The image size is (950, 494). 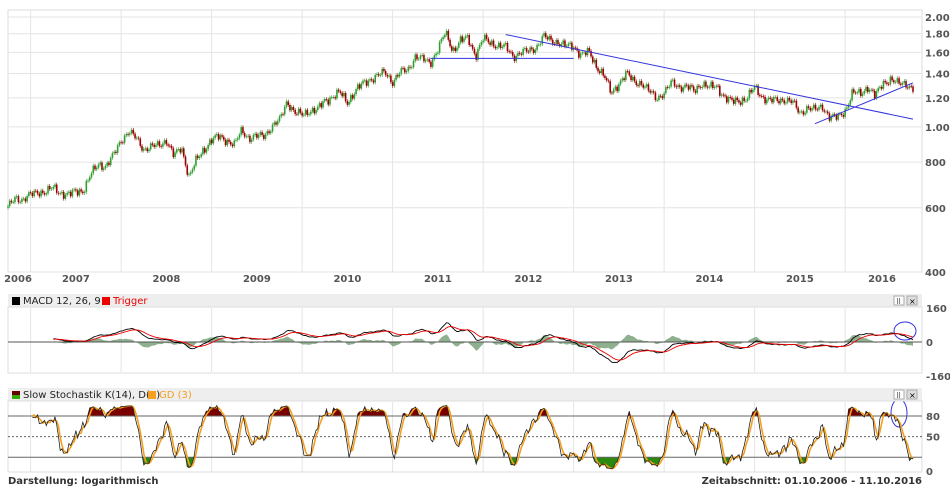 What do you see at coordinates (106, 301) in the screenshot?
I see `trigger-legend-swatch` at bounding box center [106, 301].